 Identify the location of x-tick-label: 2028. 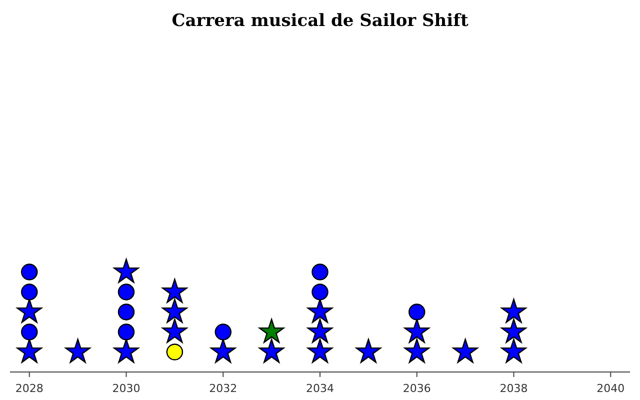
(29, 388).